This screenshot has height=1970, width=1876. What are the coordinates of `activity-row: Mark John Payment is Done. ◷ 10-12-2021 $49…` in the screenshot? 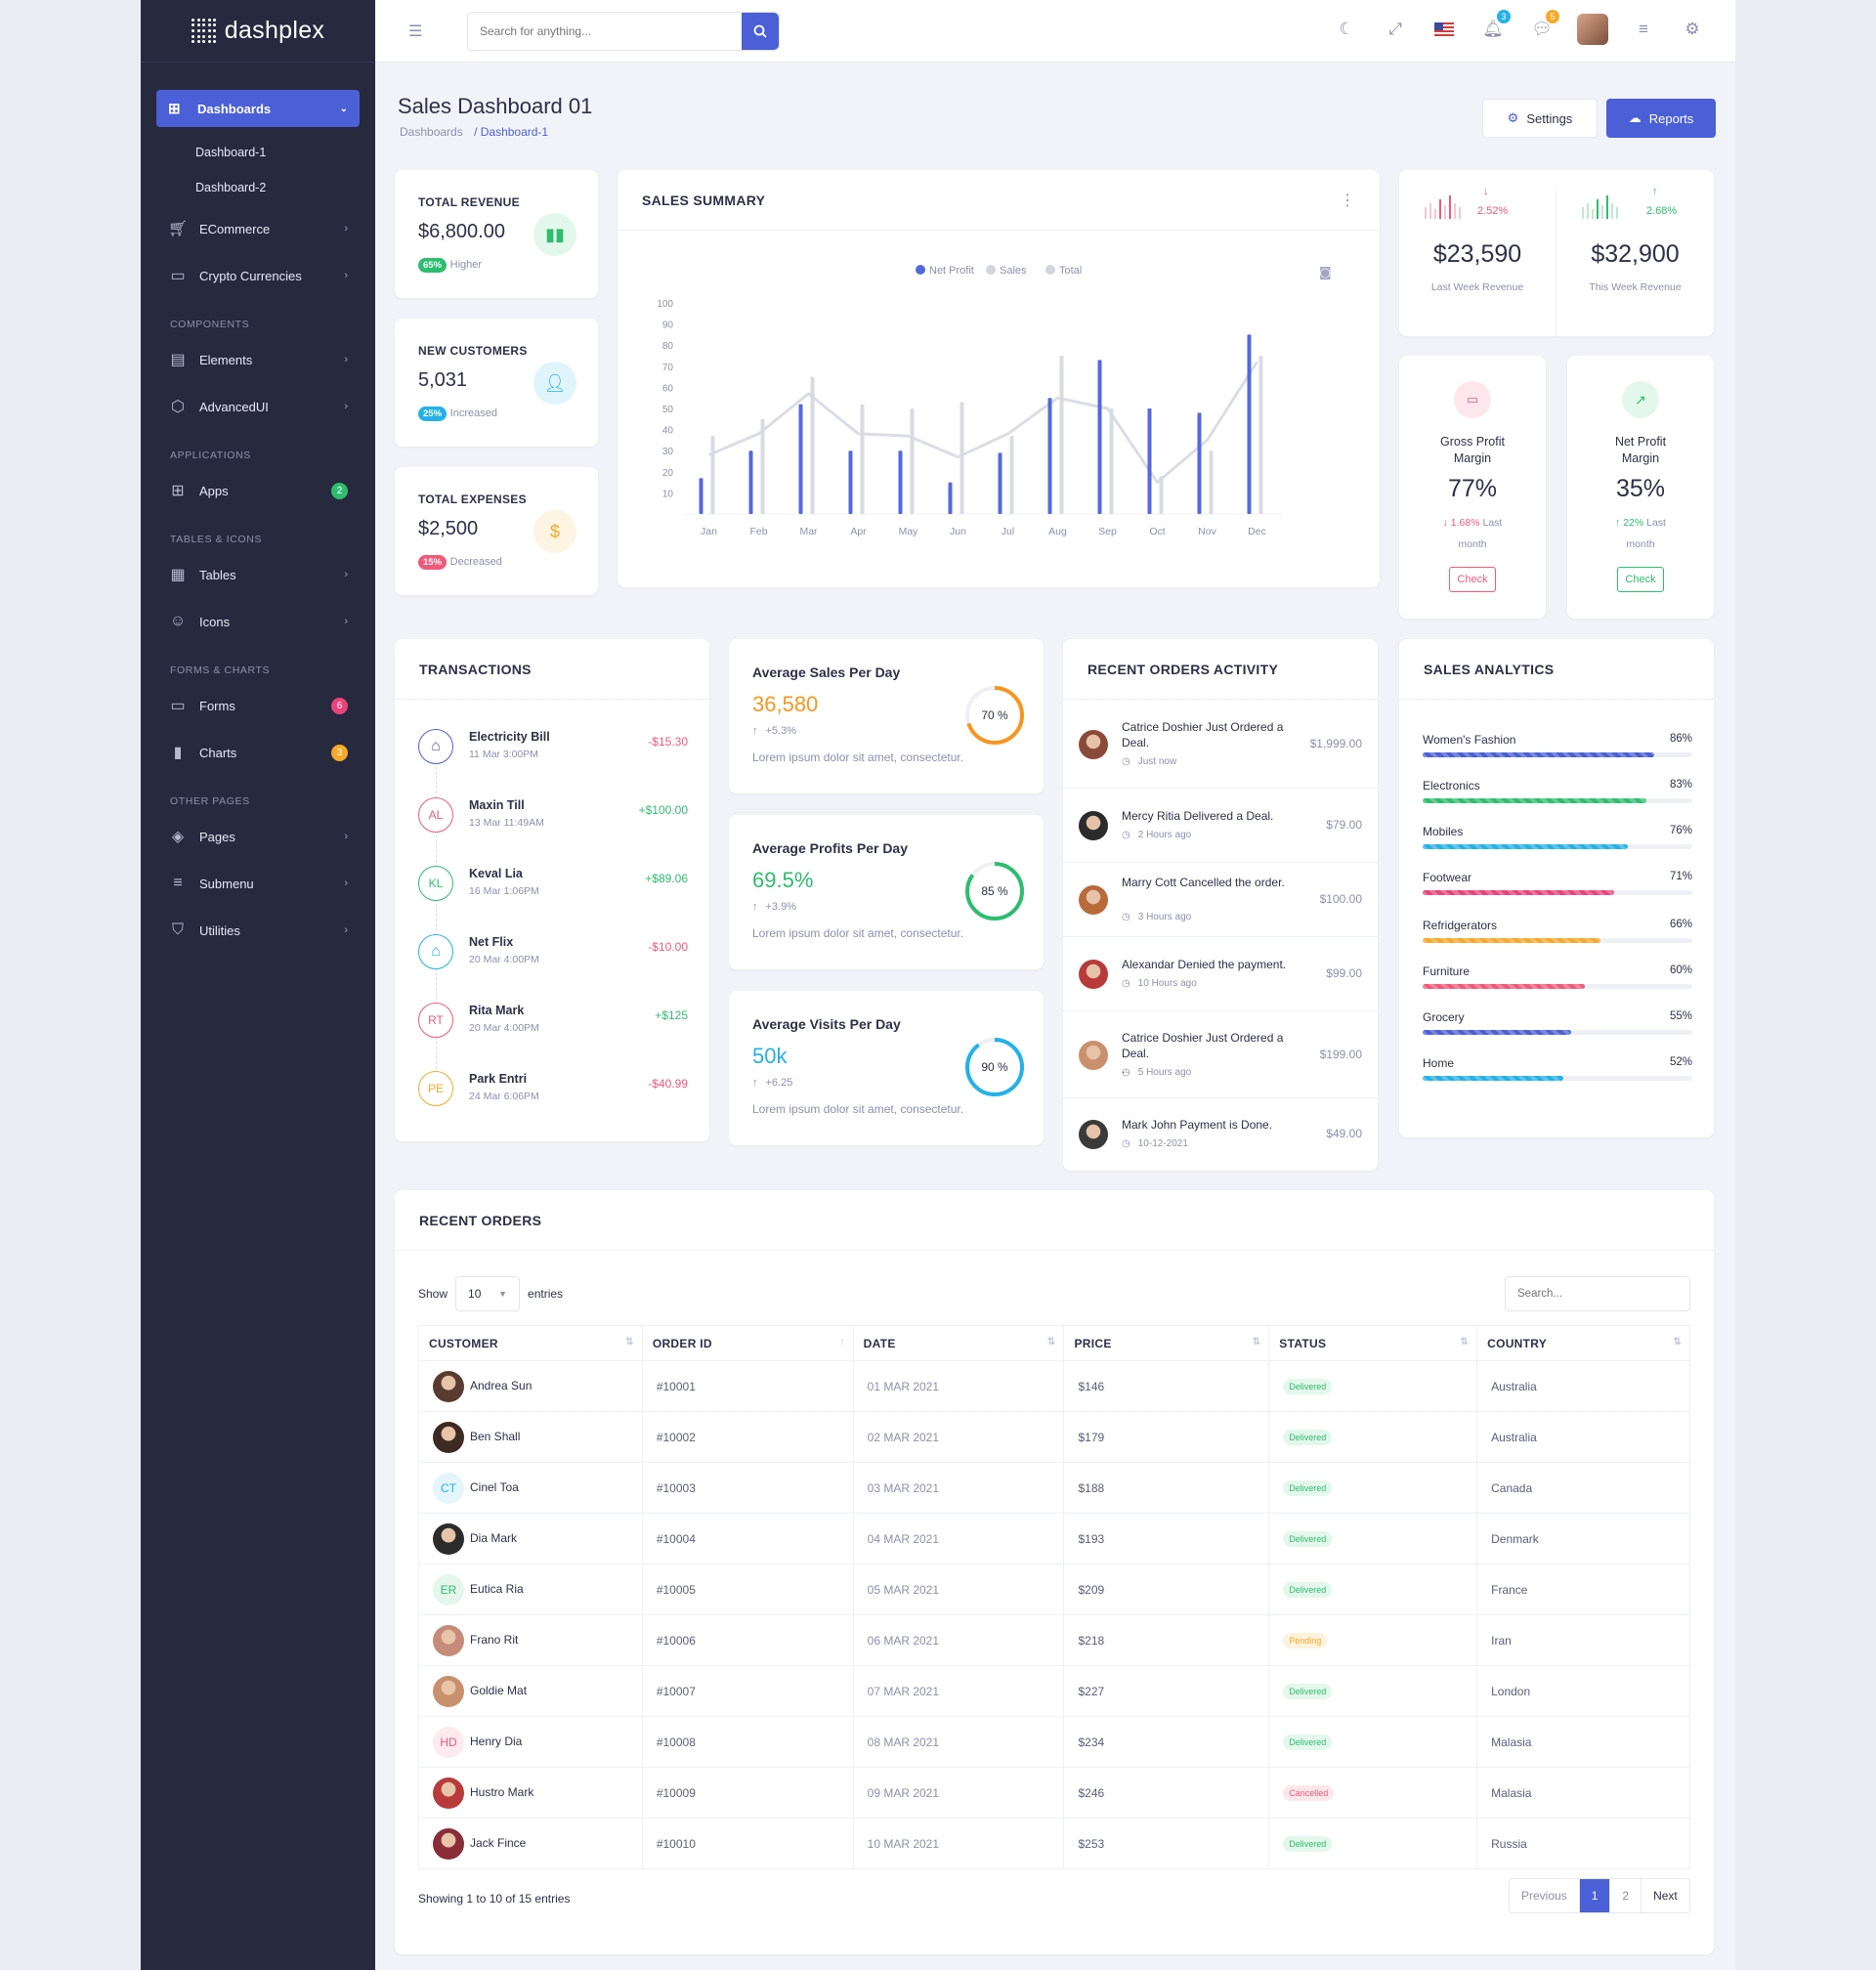 It's located at (1220, 1134).